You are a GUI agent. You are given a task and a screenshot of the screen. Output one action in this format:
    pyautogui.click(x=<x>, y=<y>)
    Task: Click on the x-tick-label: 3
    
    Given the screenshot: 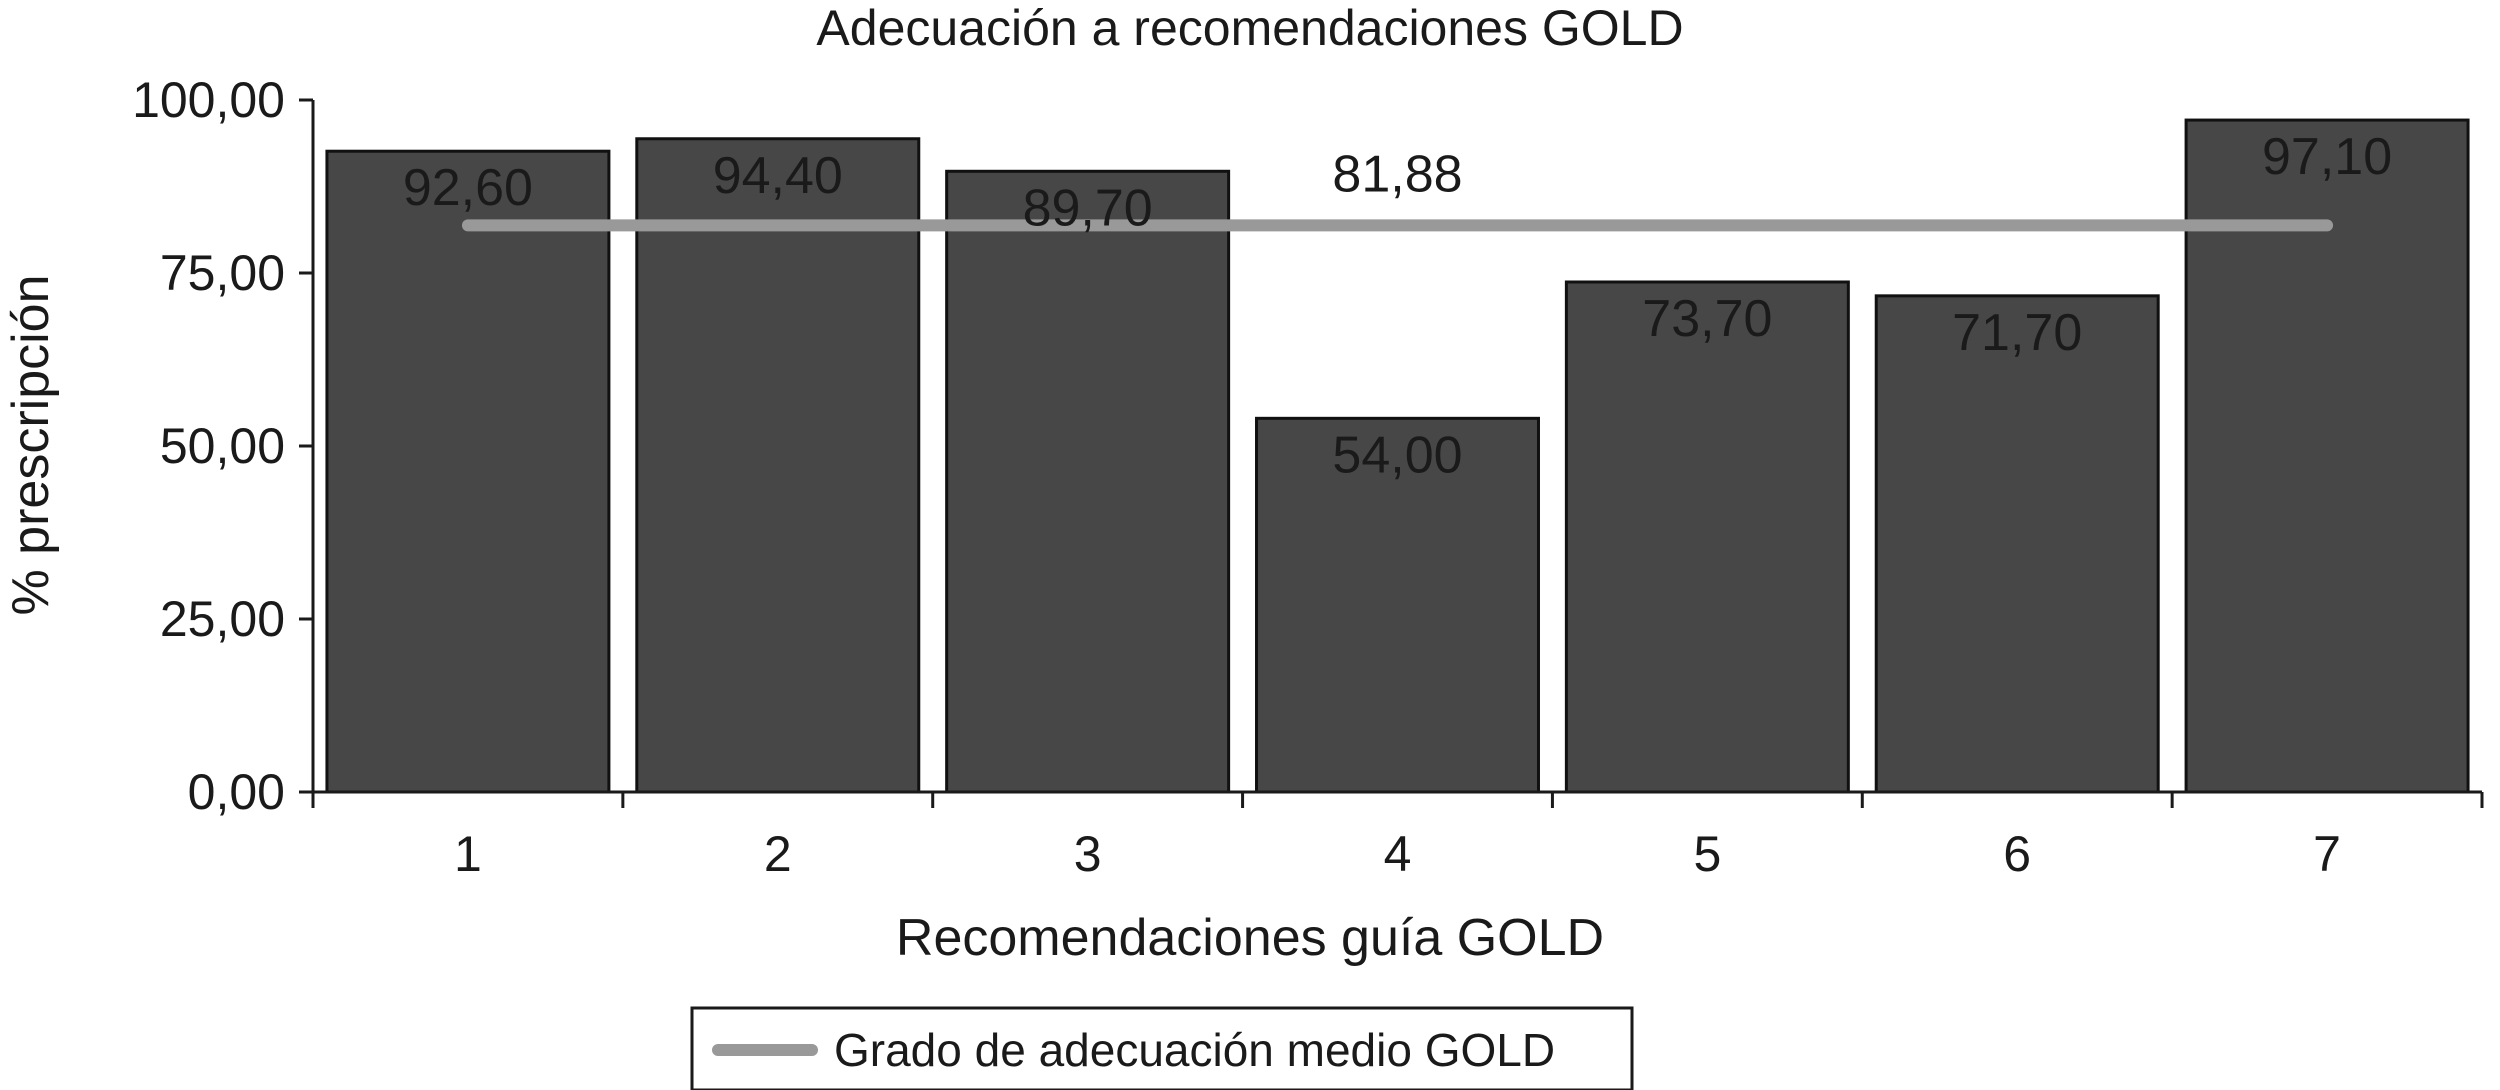 What is the action you would take?
    pyautogui.click(x=1088, y=854)
    